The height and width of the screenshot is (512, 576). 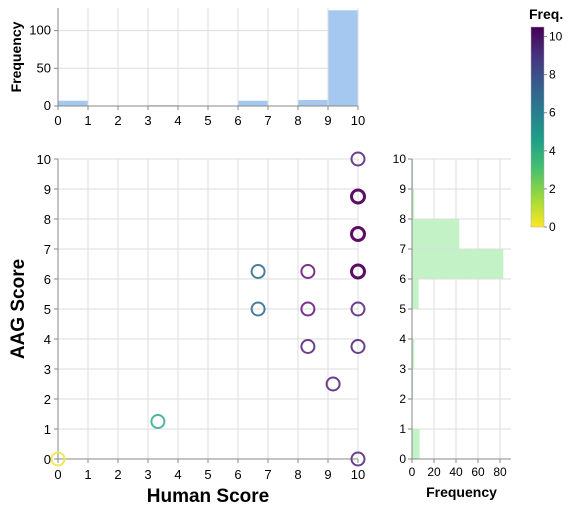 I want to click on scatter-y-tick: 1, so click(x=47, y=429).